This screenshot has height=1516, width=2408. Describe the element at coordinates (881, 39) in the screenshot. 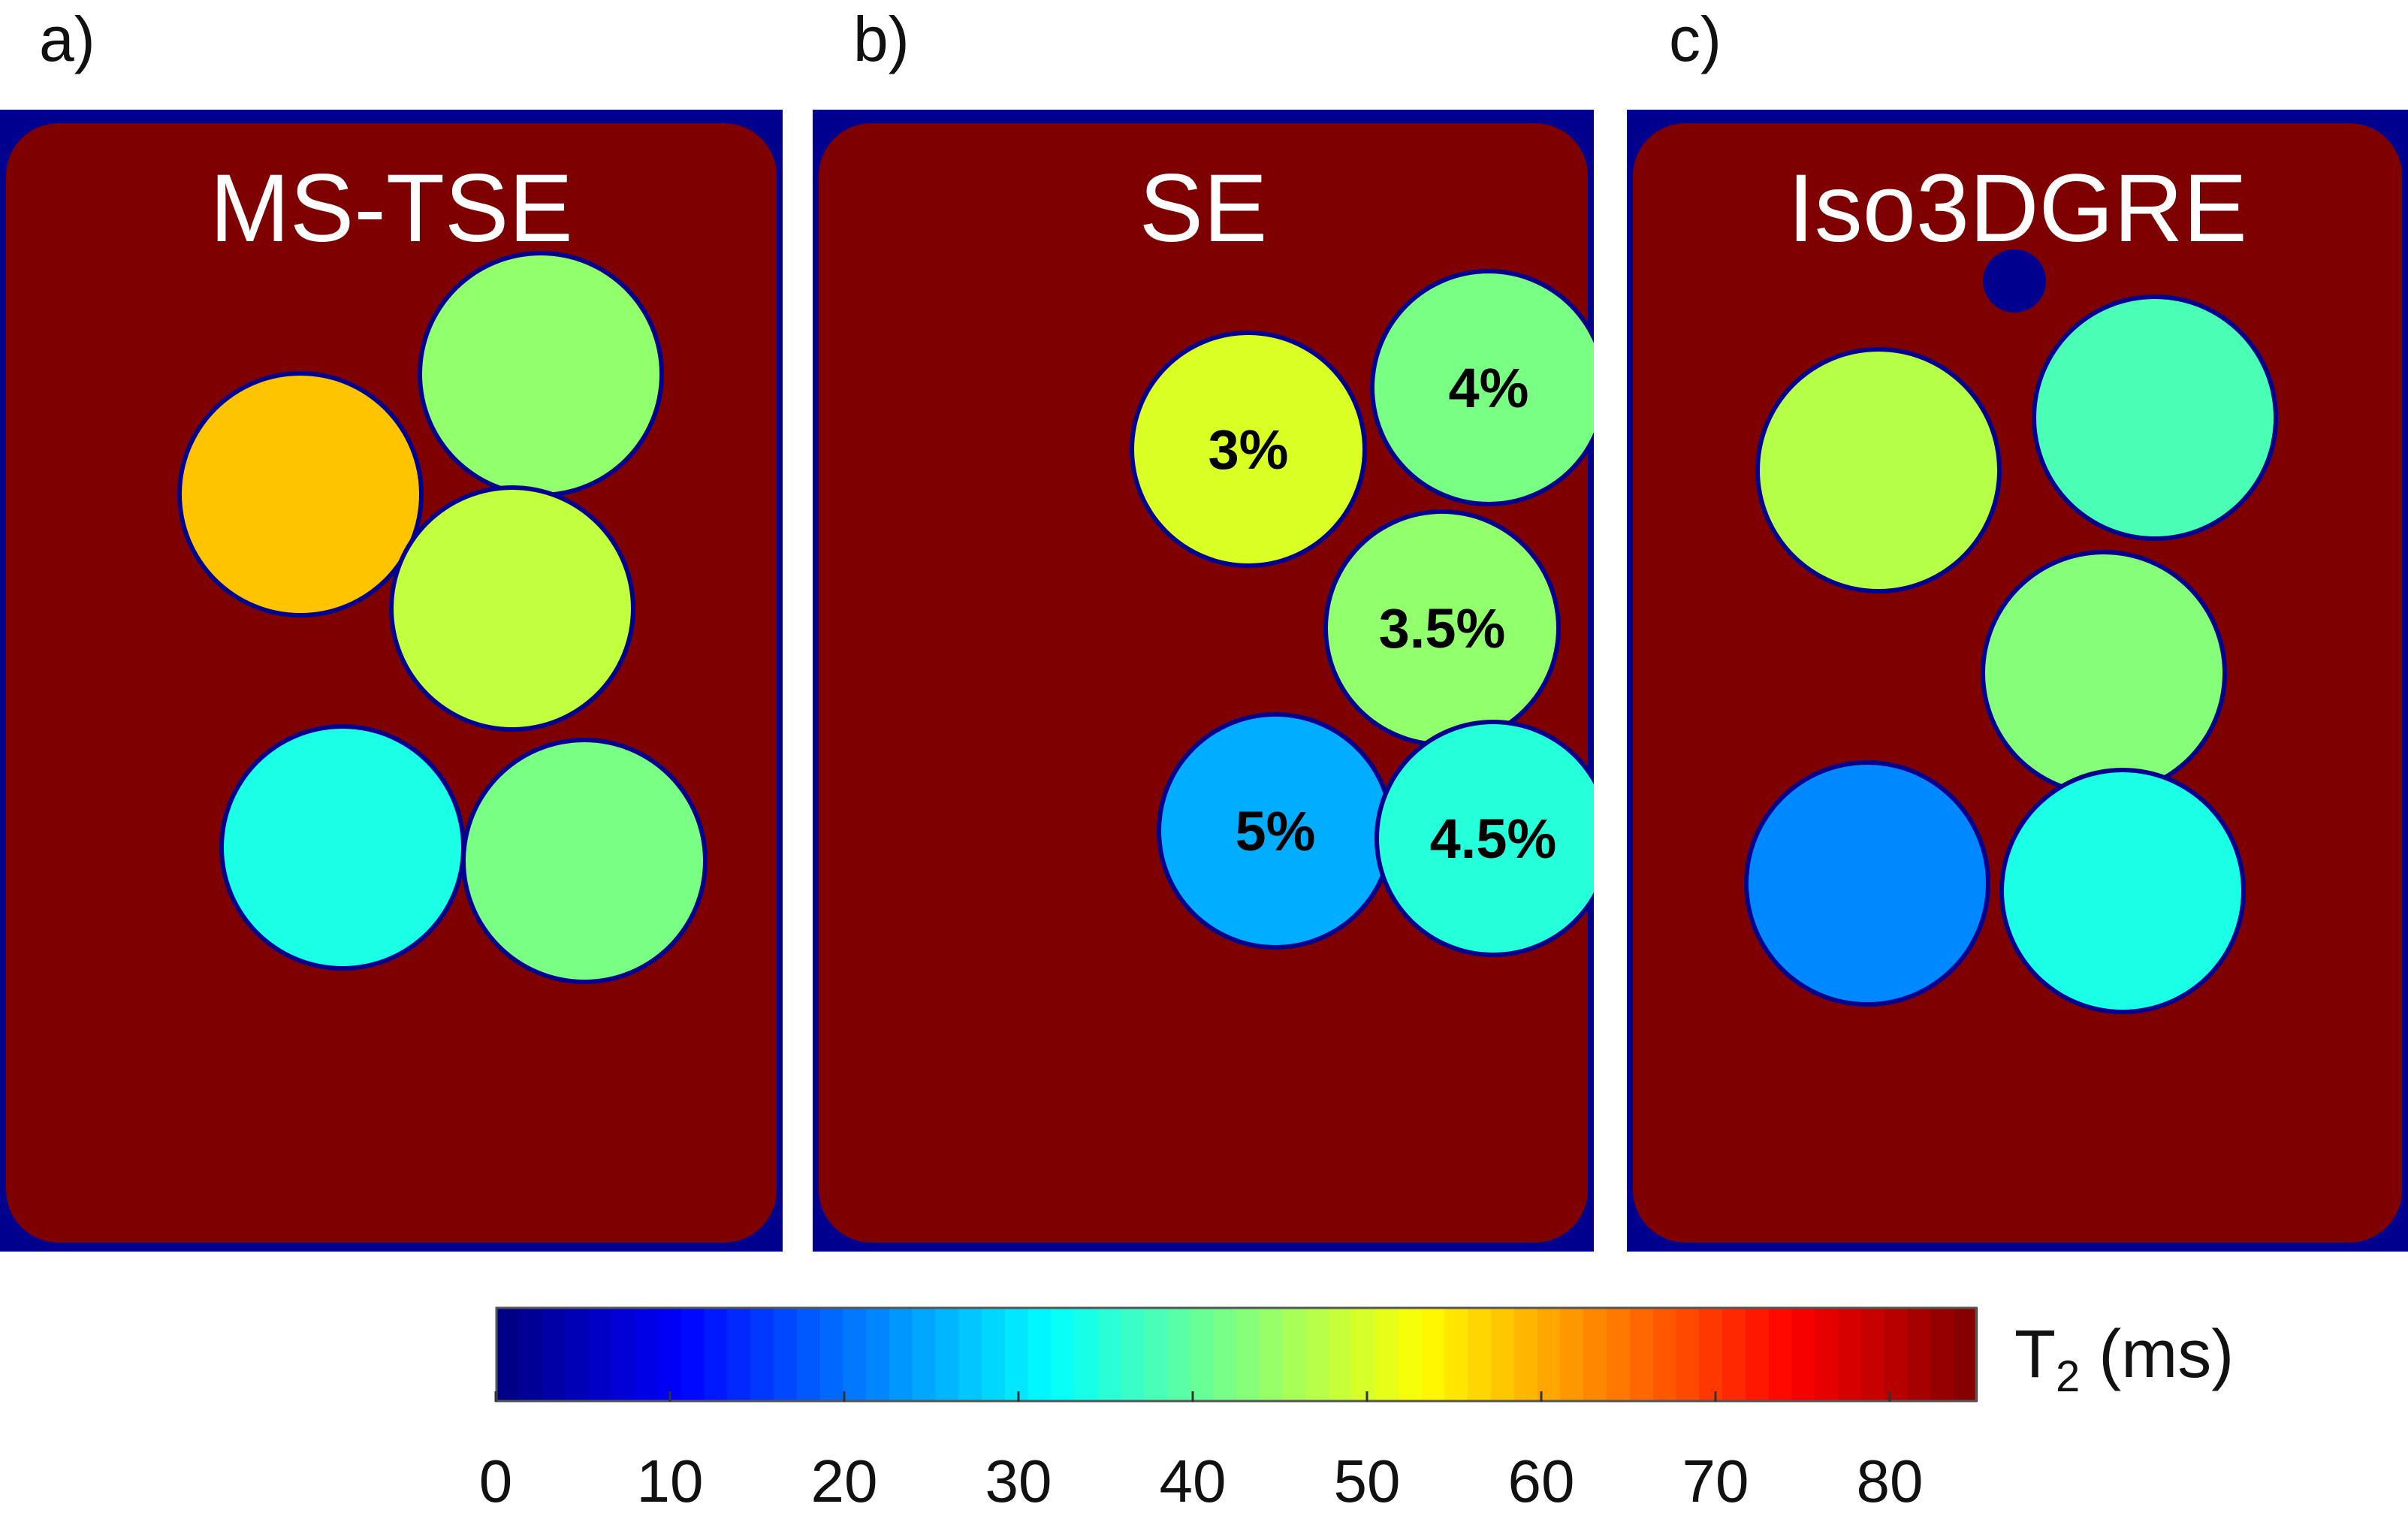

I see `panel-letter-b: b)` at that location.